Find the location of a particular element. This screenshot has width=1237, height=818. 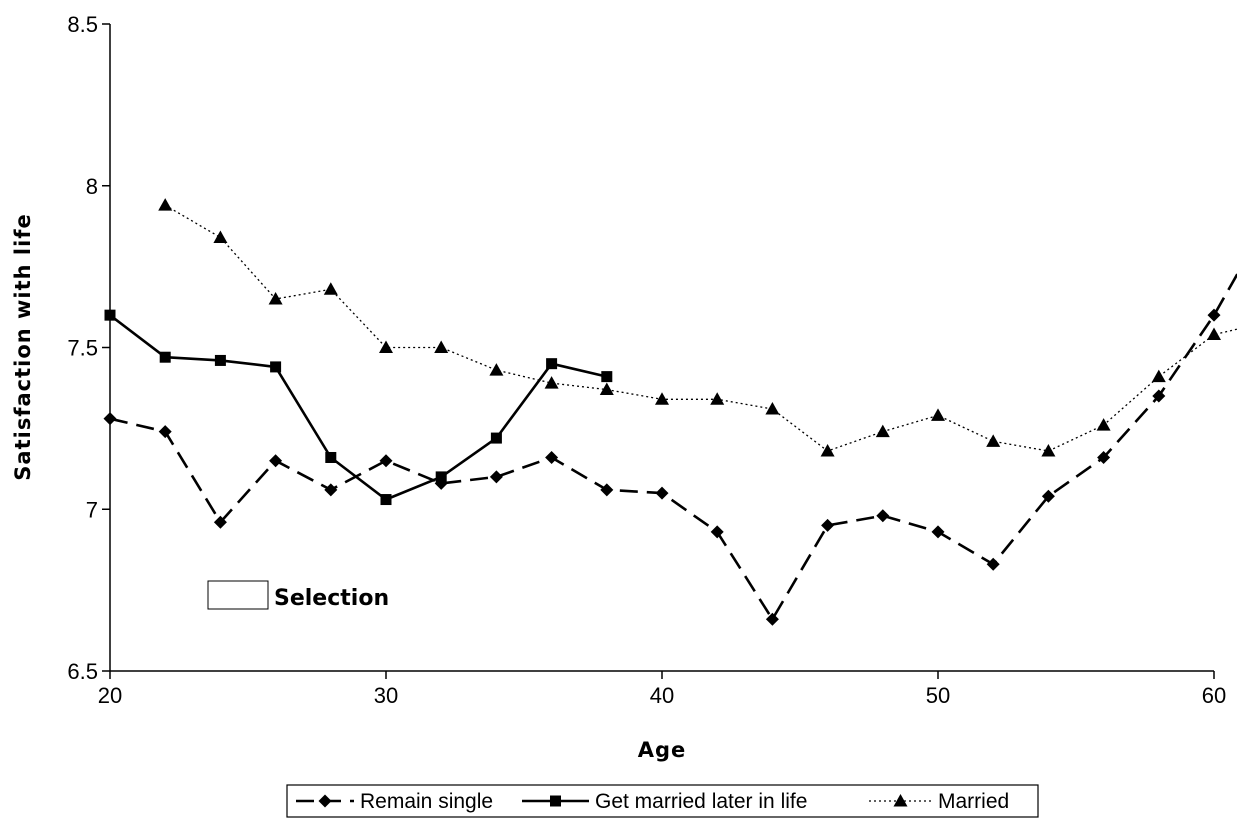

legend-label-remain-single: Remain single is located at coordinates (426, 801).